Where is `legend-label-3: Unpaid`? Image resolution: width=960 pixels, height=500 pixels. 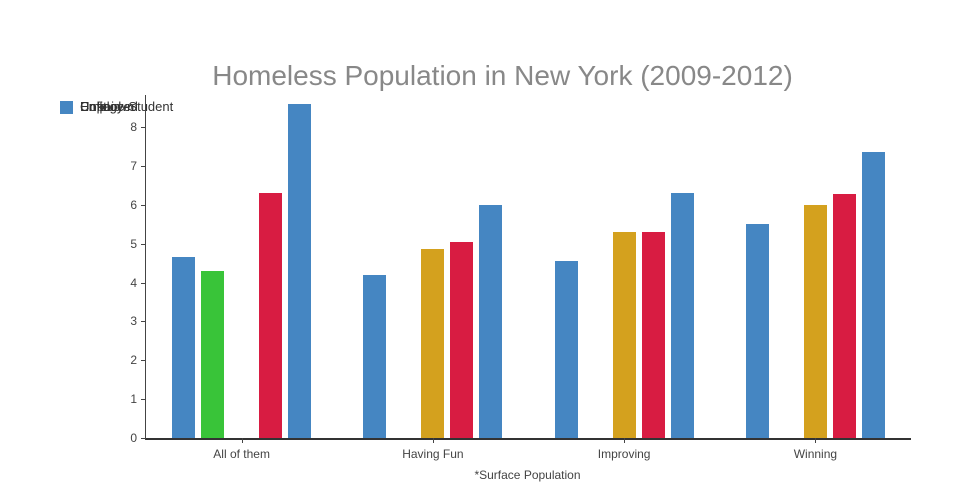
legend-label-3: Unpaid is located at coordinates (101, 106).